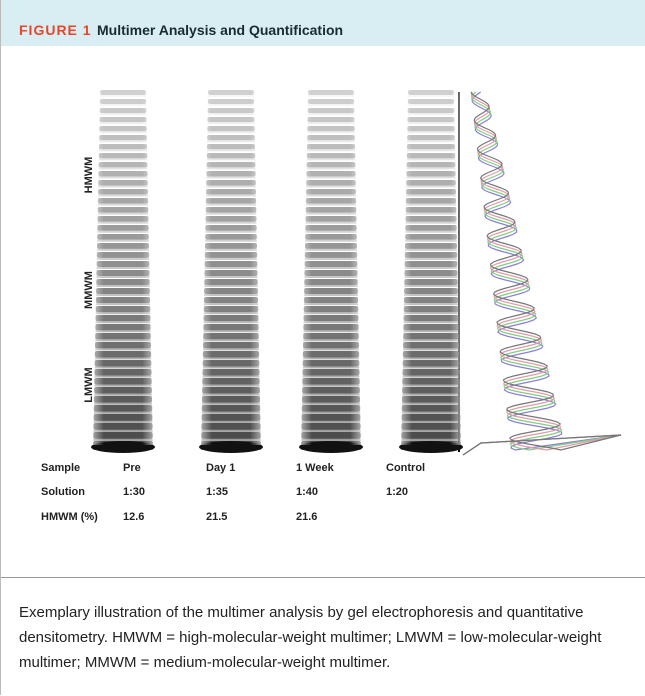 This screenshot has height=696, width=645. Describe the element at coordinates (217, 492) in the screenshot. I see `table-cell: 1:35` at that location.